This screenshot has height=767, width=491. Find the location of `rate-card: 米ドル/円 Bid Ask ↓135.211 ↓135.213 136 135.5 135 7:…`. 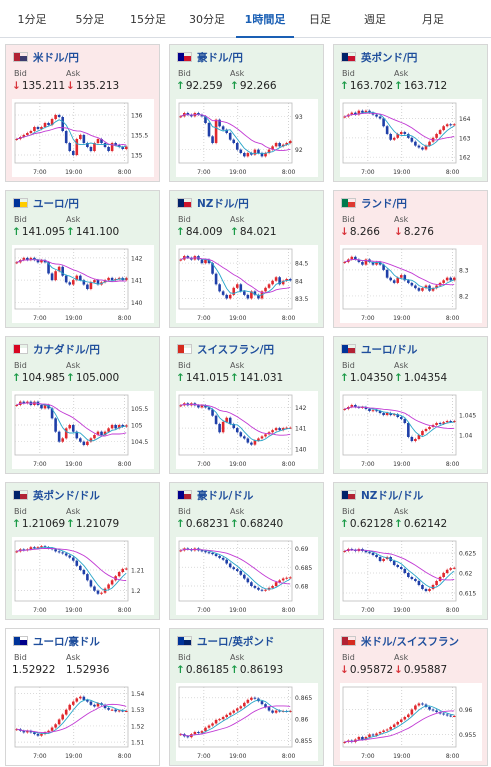

rate-card: 米ドル/円 Bid Ask ↓135.211 ↓135.213 136 135.5 135 7:… is located at coordinates (82, 113).